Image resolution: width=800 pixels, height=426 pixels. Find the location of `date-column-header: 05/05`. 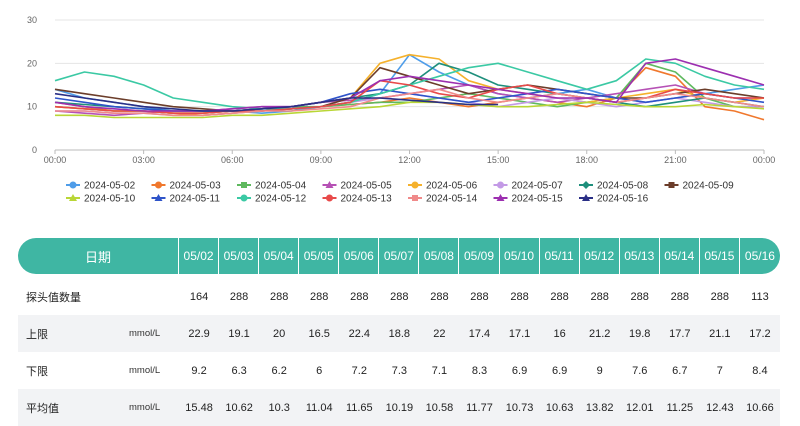

date-column-header: 05/05 is located at coordinates (319, 256).